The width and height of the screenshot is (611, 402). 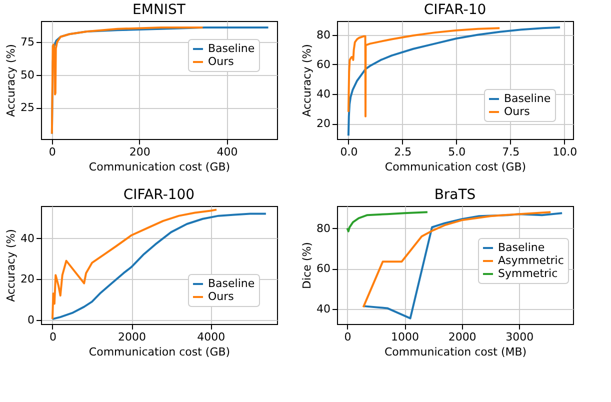 What do you see at coordinates (528, 273) in the screenshot?
I see `legend-label: Symmetric` at bounding box center [528, 273].